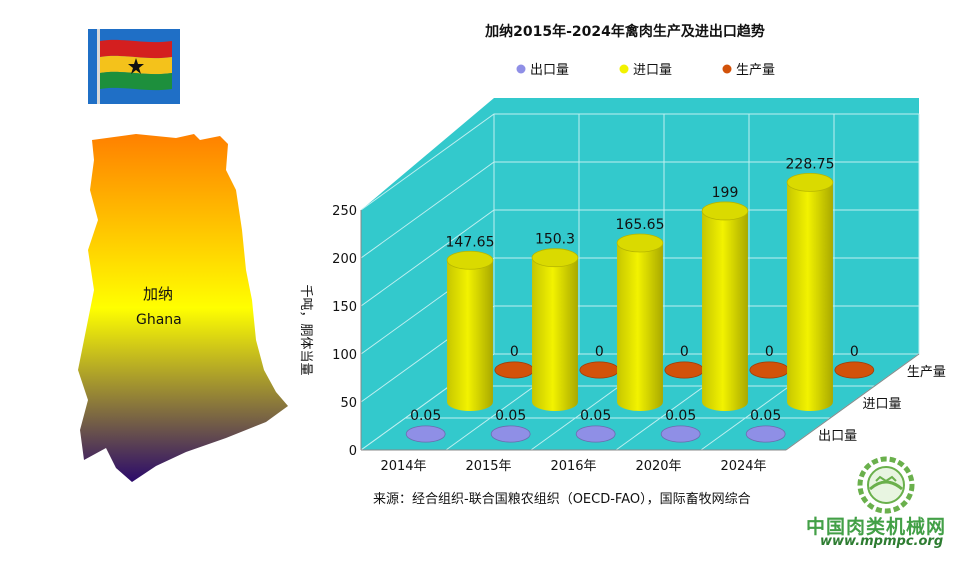 This screenshot has width=980, height=561. Describe the element at coordinates (159, 320) in the screenshot. I see `map-label-en: Ghana` at that location.